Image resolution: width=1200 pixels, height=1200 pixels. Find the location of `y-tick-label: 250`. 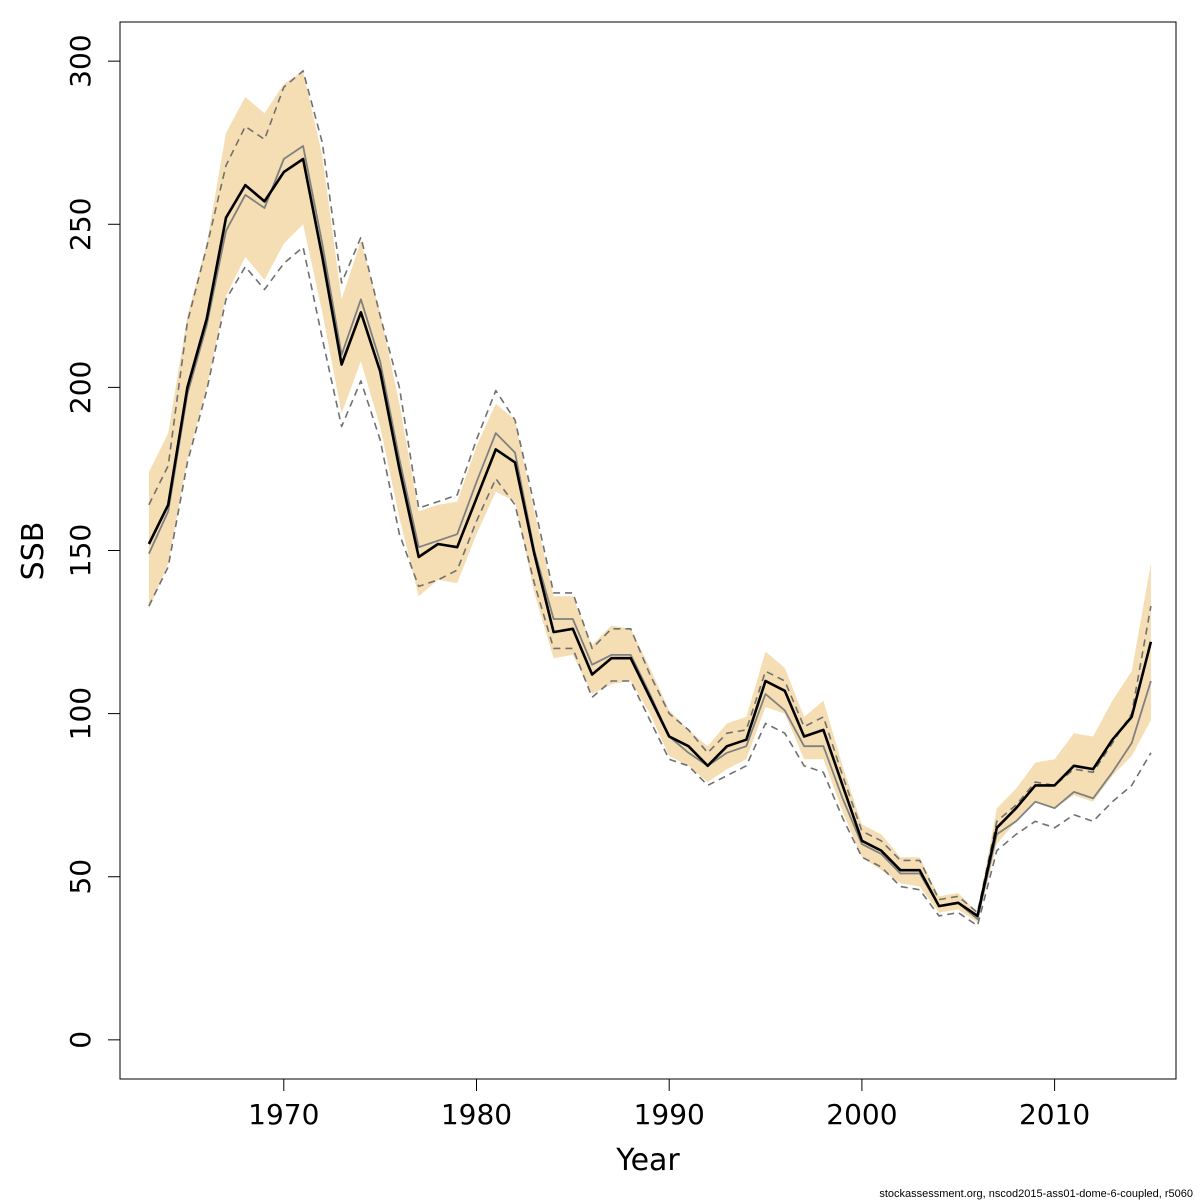

y-tick-label: 250 is located at coordinates (80, 224).